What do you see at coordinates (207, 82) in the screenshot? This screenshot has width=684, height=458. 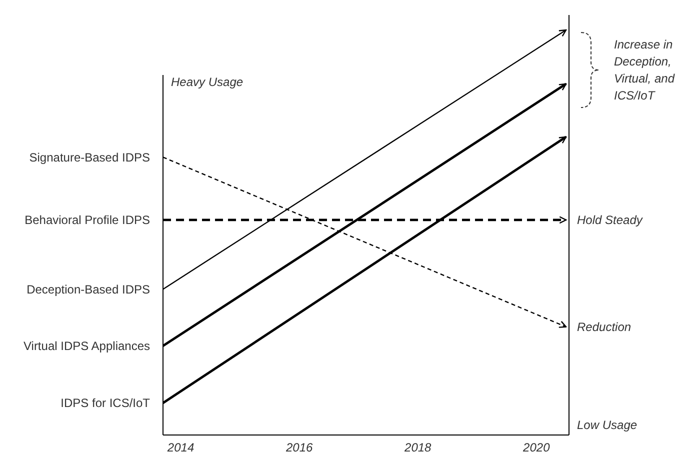 I see `annotation: Heavy Usage` at bounding box center [207, 82].